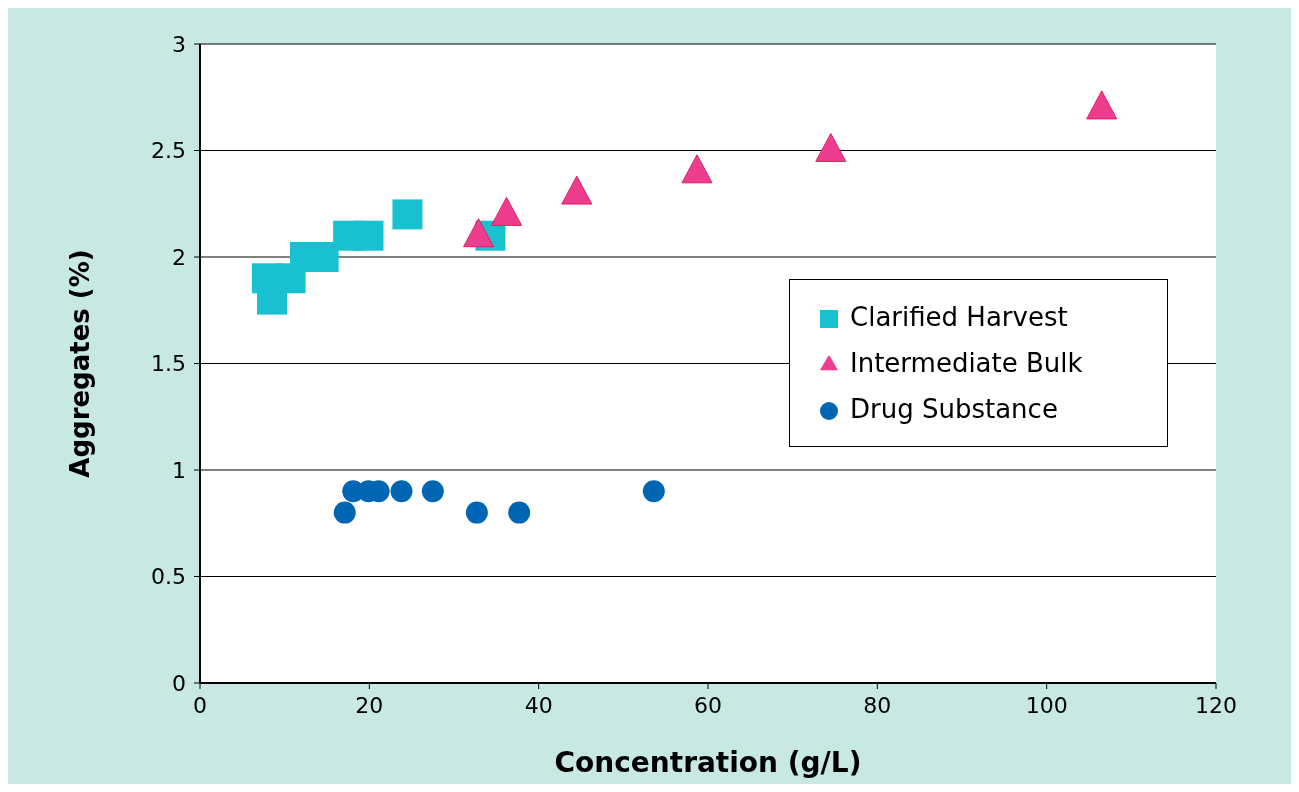 The image size is (1299, 792). Describe the element at coordinates (966, 363) in the screenshot. I see `legend-label: Intermediate Bulk` at that location.